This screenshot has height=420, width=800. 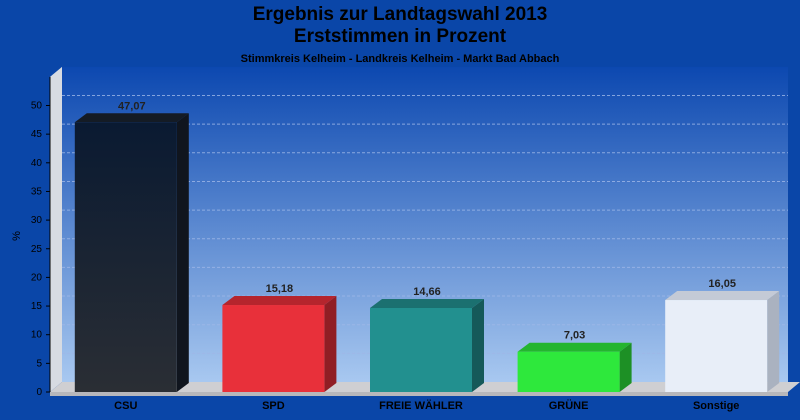 I want to click on value-label-4: 16,05, so click(x=722, y=284).